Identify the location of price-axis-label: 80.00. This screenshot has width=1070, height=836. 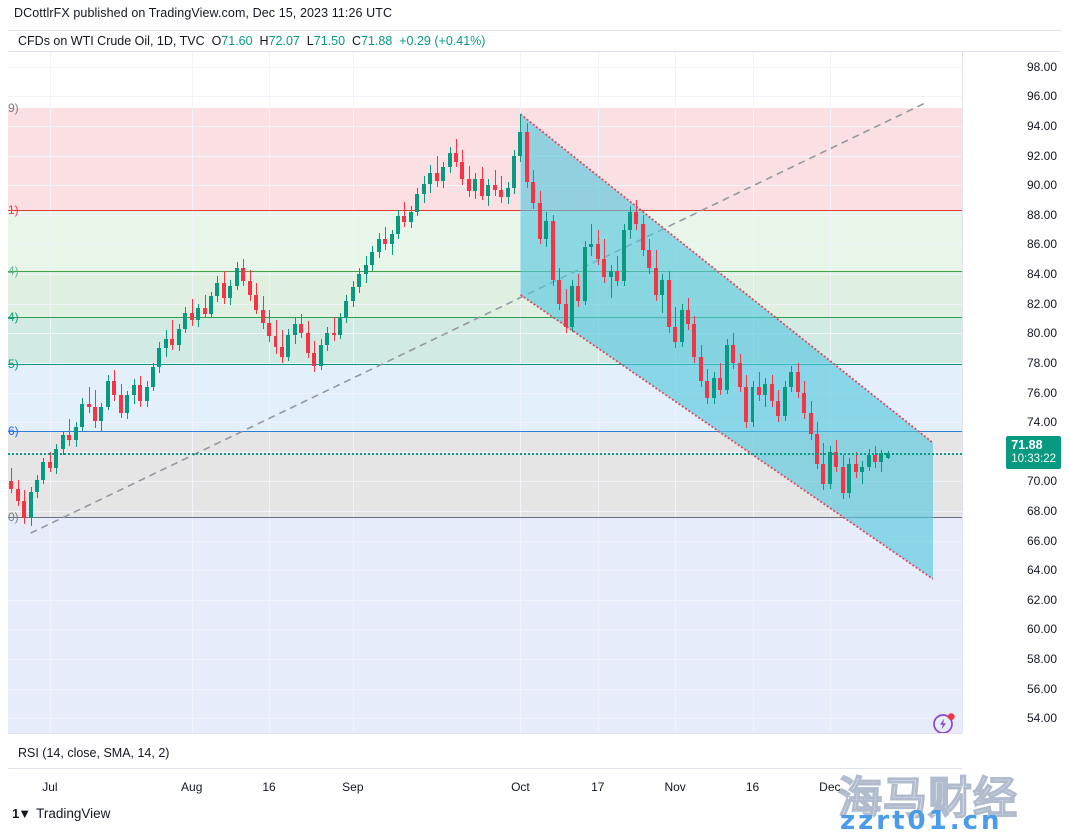
(1041, 333).